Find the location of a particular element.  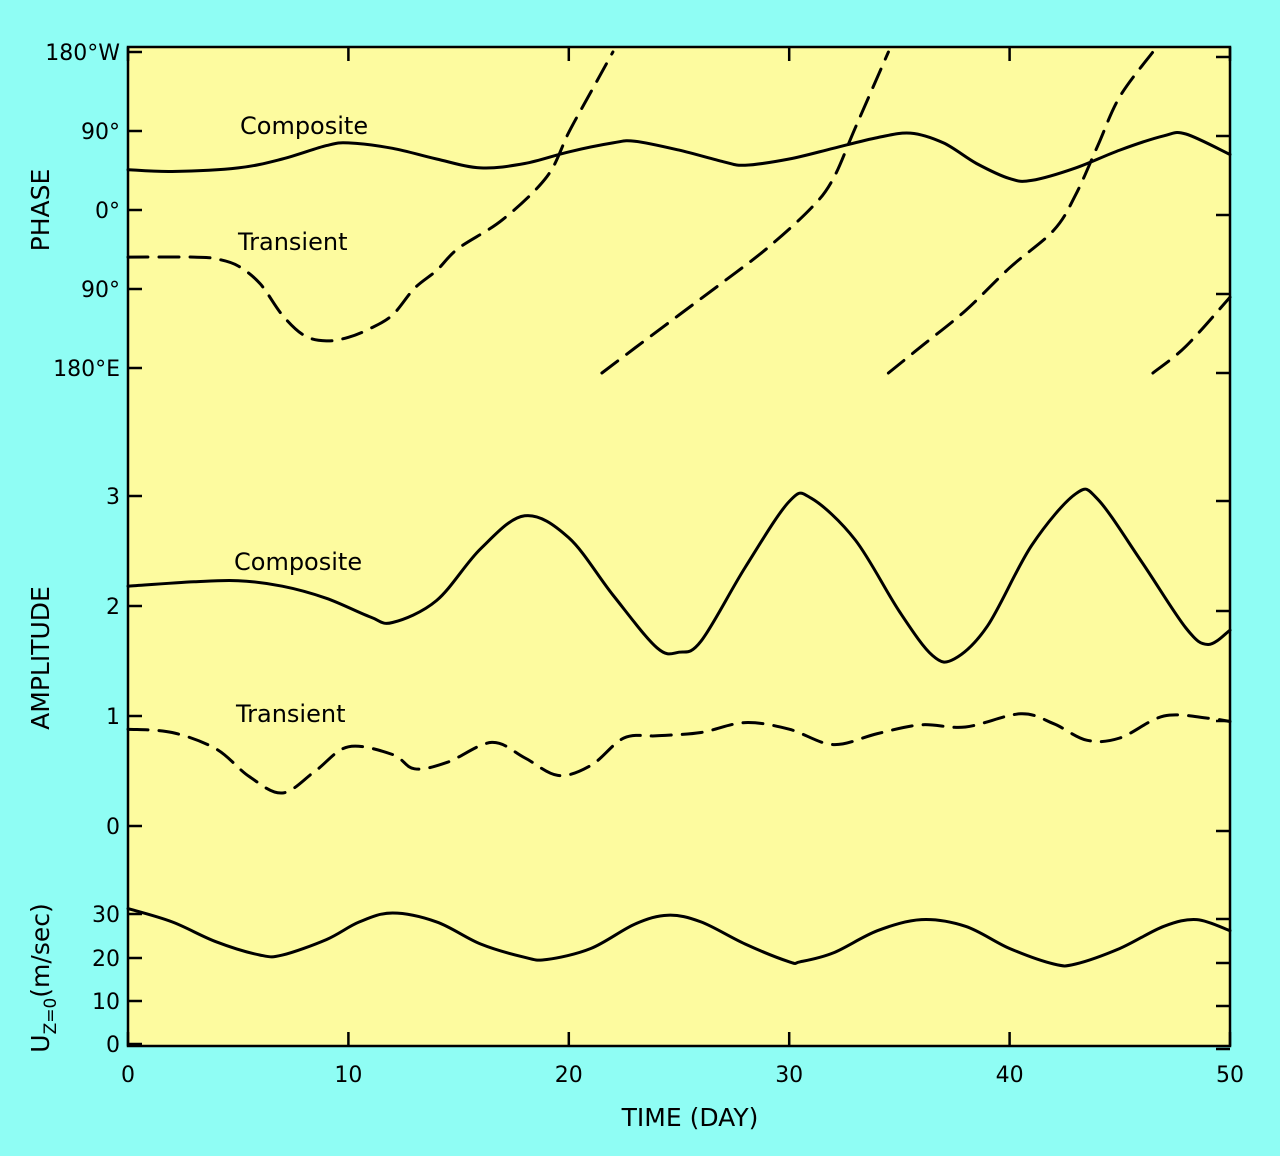

amplitude-composite-label: Composite is located at coordinates (298, 562).